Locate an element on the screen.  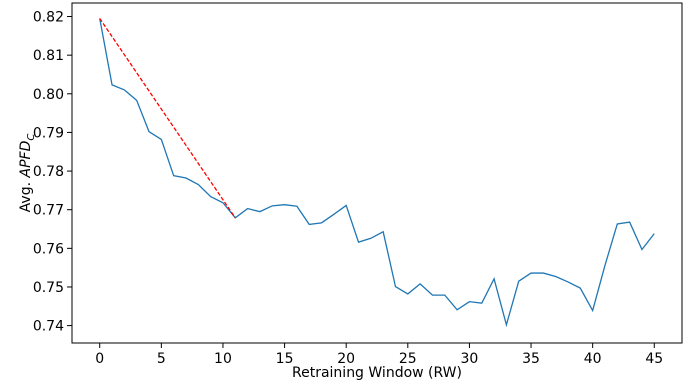
y-tick-label: 0.81 is located at coordinates (48, 56).